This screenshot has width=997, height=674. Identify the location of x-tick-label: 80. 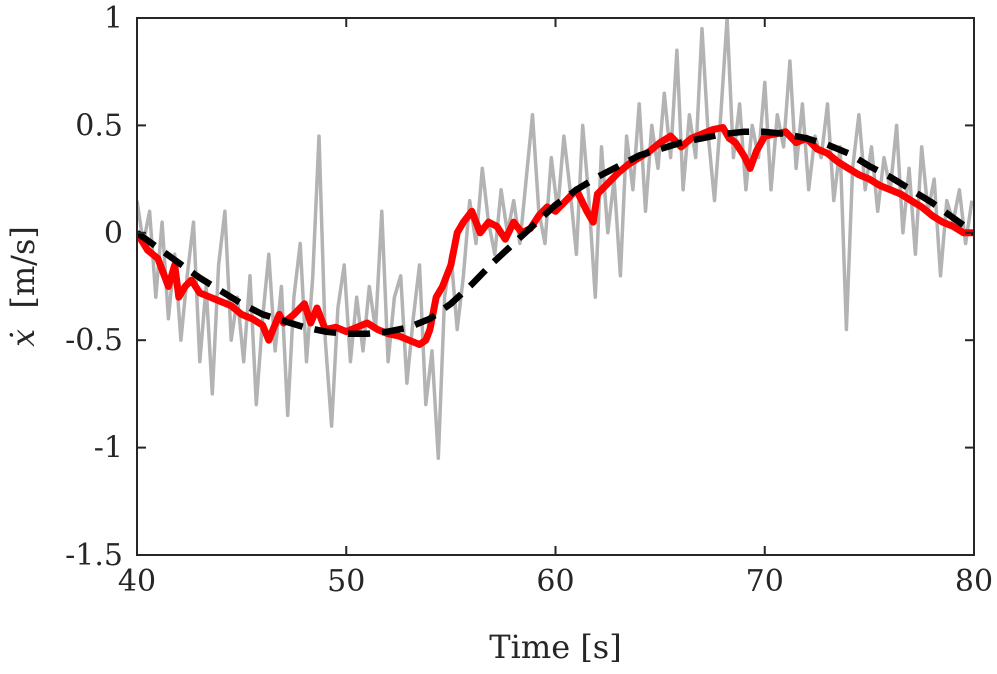
(974, 581).